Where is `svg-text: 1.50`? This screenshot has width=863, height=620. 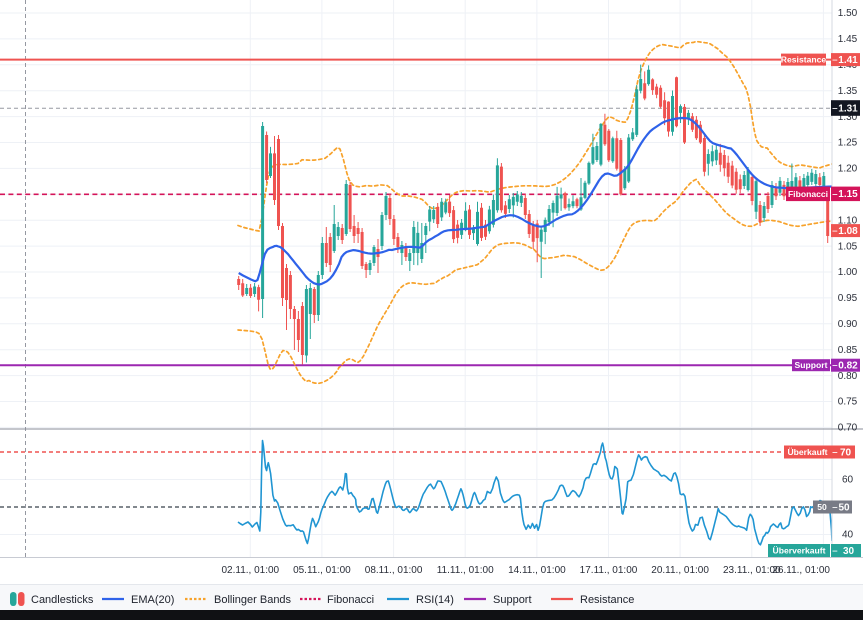 svg-text: 1.50 is located at coordinates (848, 13).